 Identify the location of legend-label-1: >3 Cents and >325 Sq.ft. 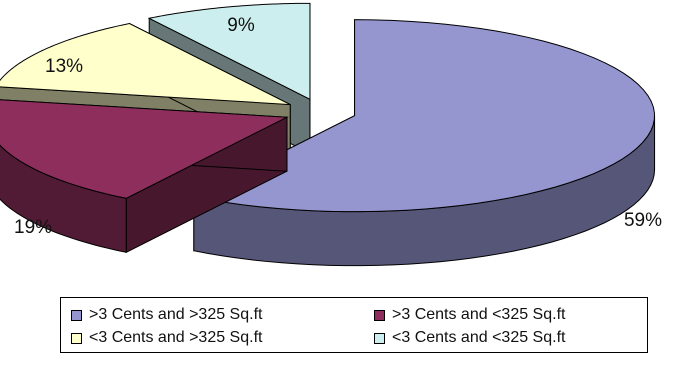
(176, 314).